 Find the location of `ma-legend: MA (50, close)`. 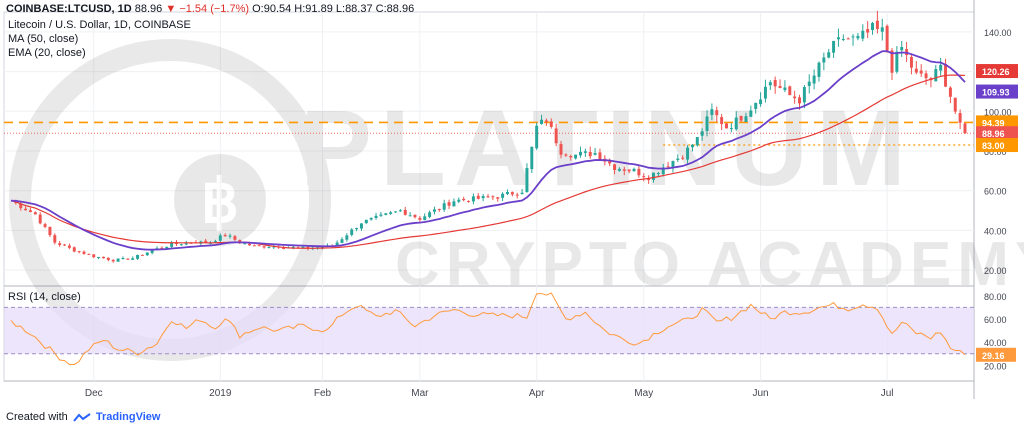

ma-legend: MA (50, close) is located at coordinates (43, 39).